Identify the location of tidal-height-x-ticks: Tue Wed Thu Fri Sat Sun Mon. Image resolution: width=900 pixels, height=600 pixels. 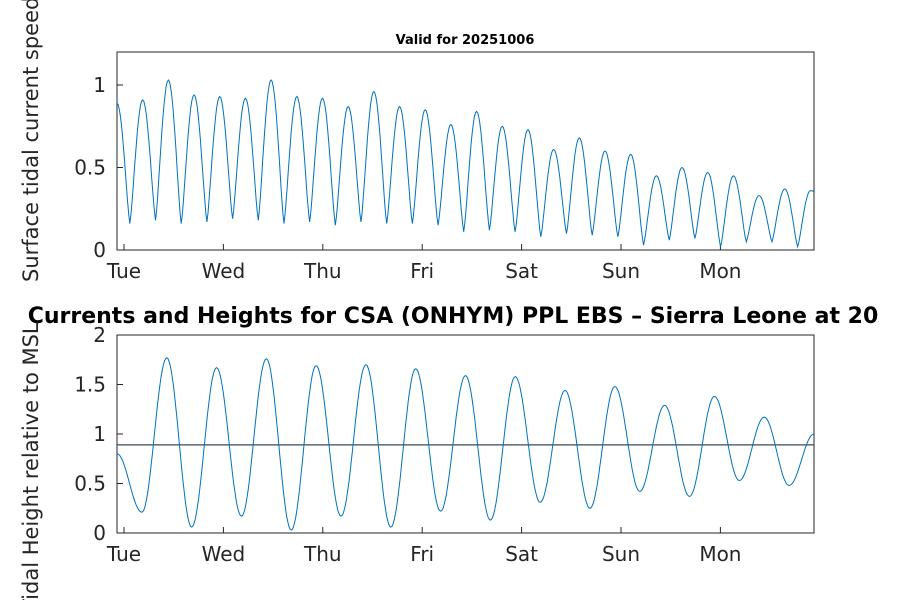
(423, 546).